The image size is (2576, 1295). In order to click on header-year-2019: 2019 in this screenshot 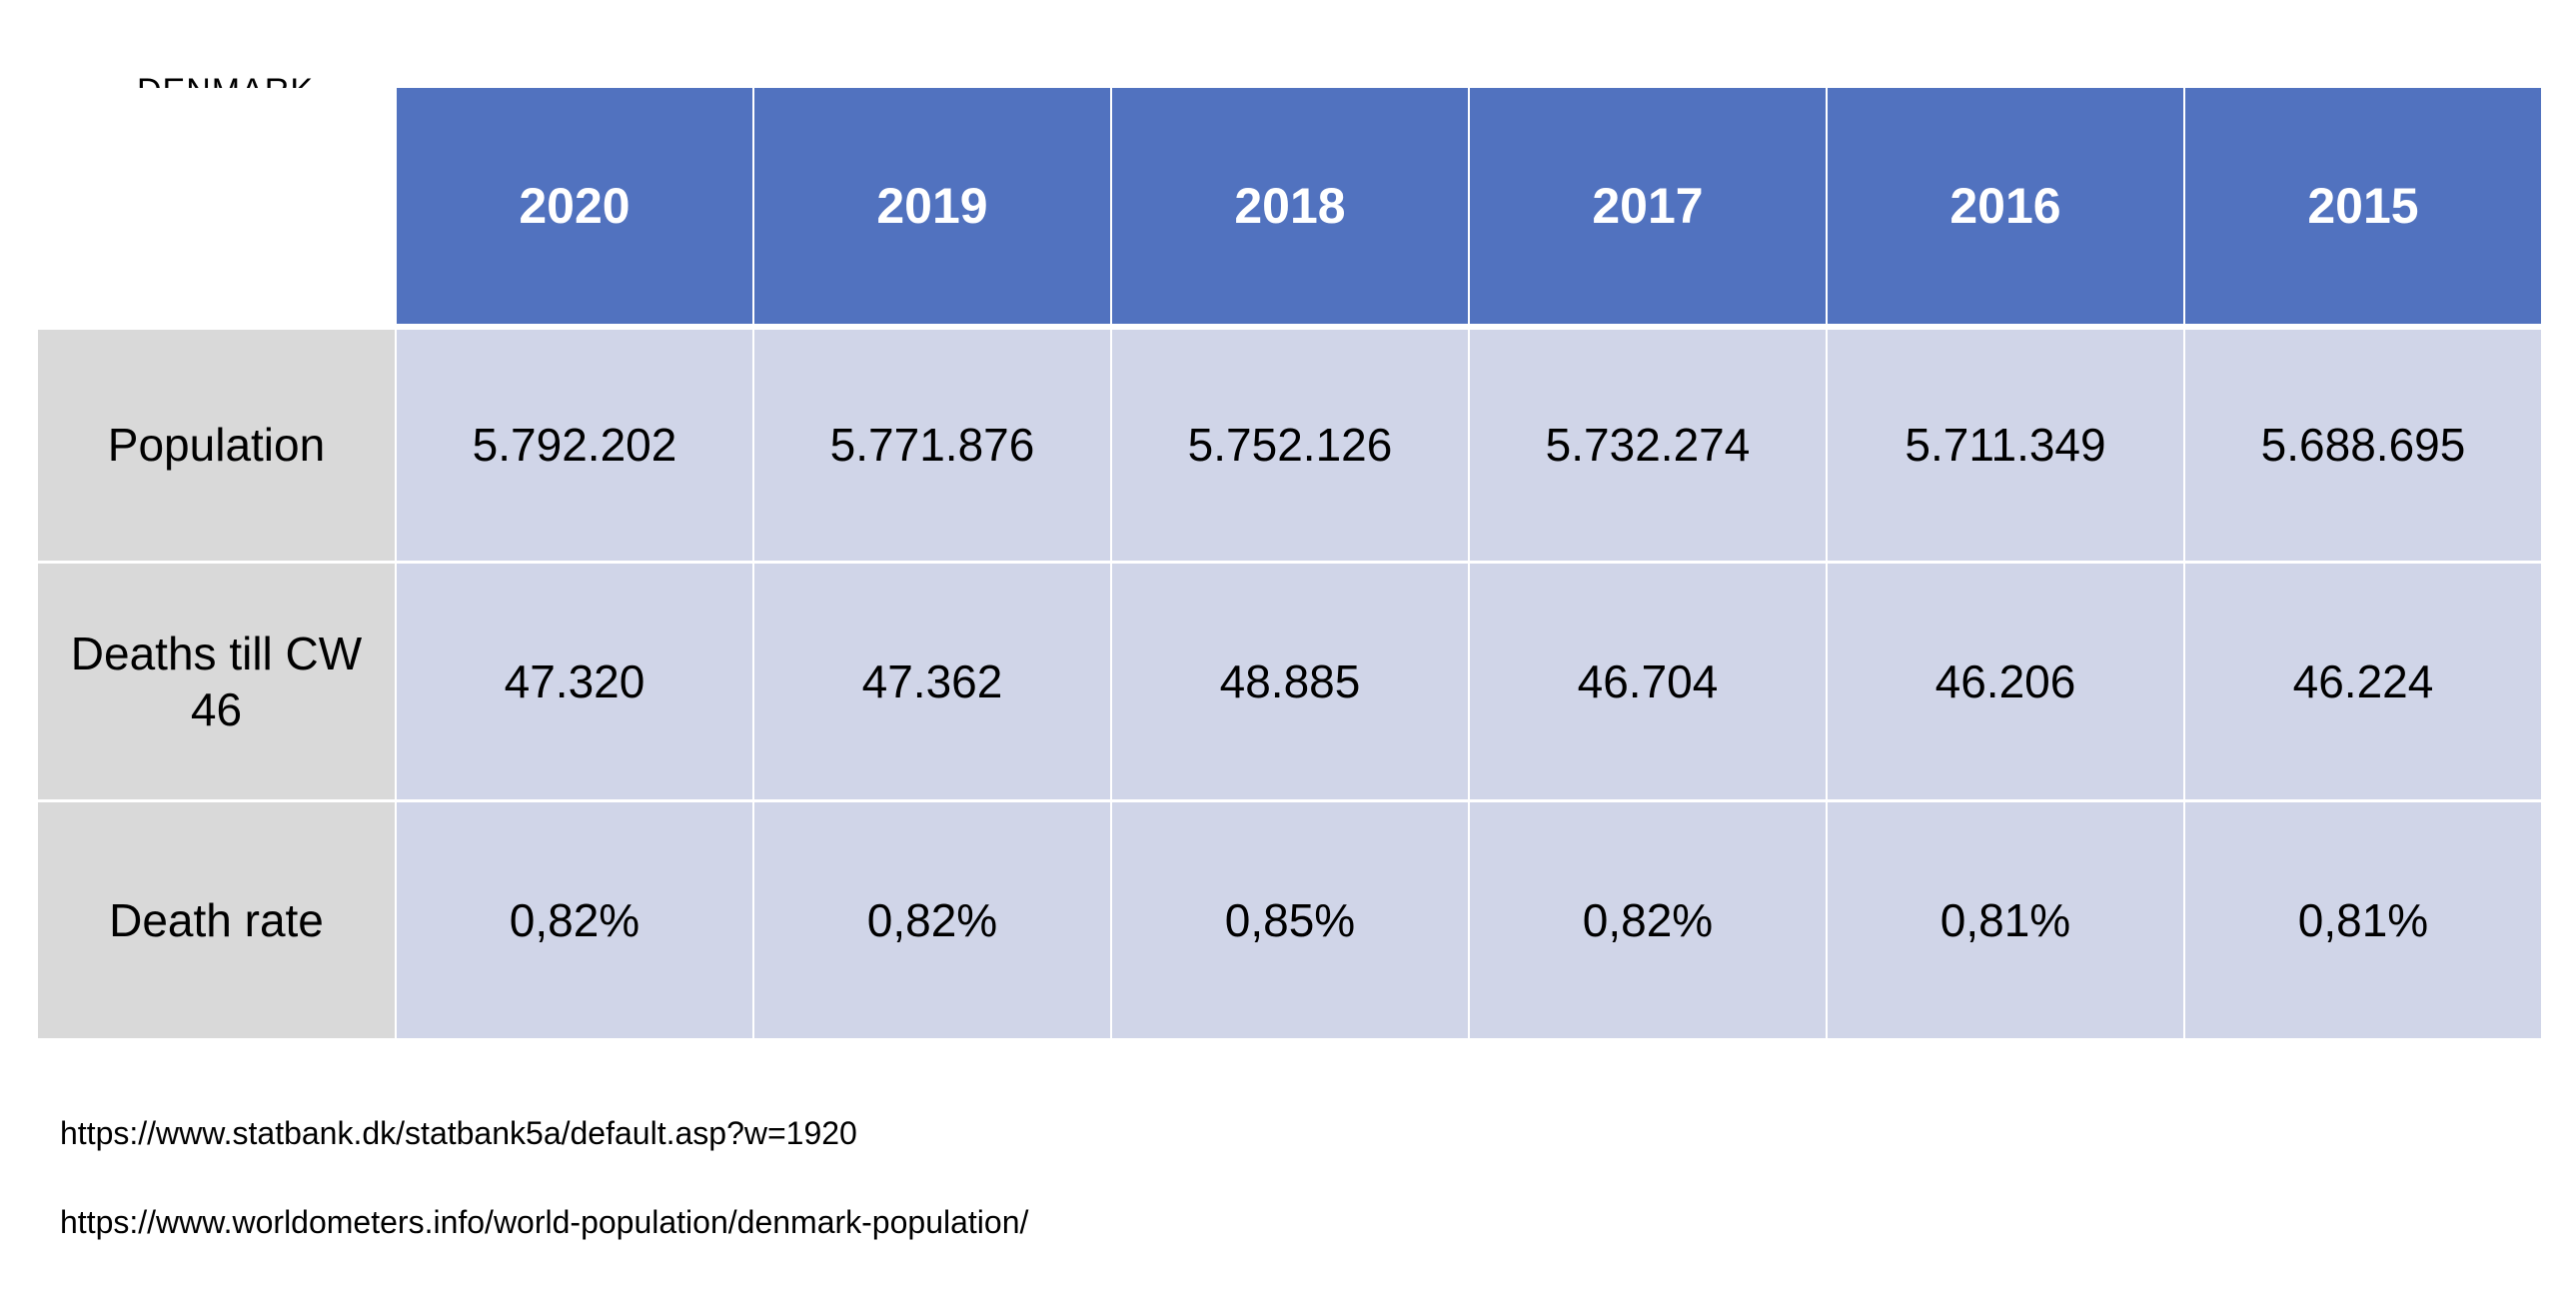, I will do `click(932, 206)`.